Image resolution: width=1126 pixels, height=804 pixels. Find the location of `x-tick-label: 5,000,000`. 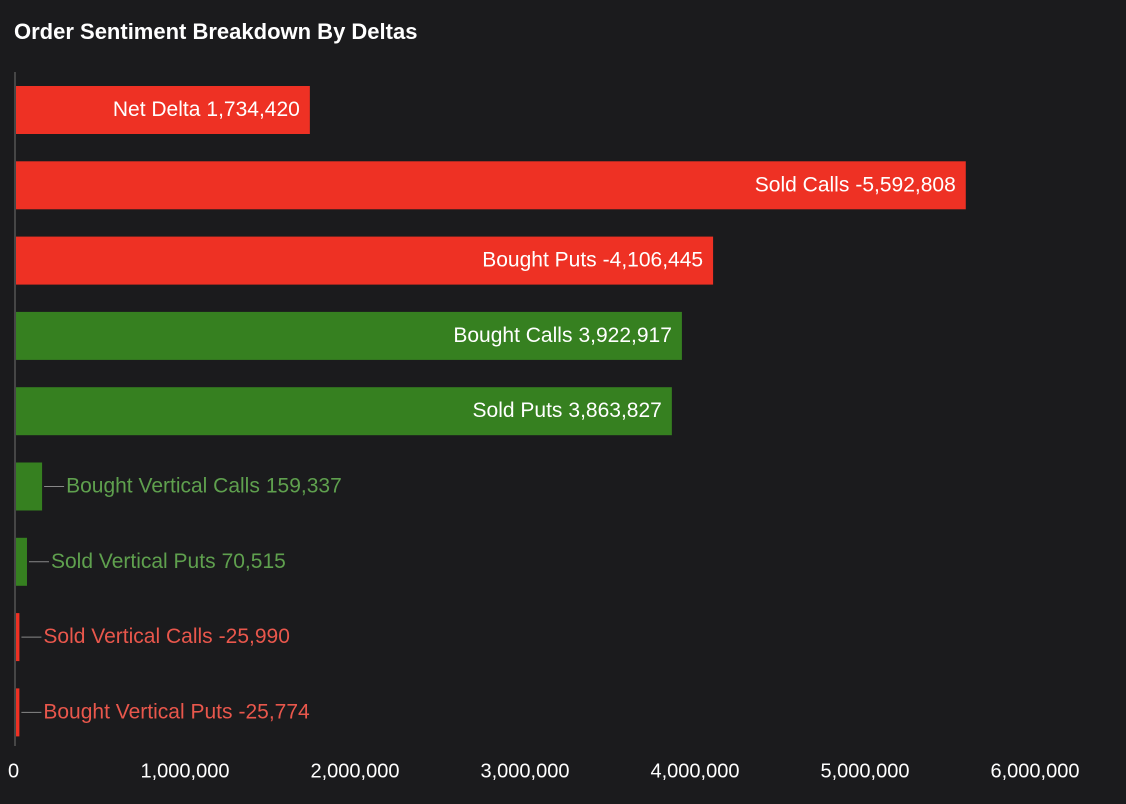

x-tick-label: 5,000,000 is located at coordinates (865, 771).